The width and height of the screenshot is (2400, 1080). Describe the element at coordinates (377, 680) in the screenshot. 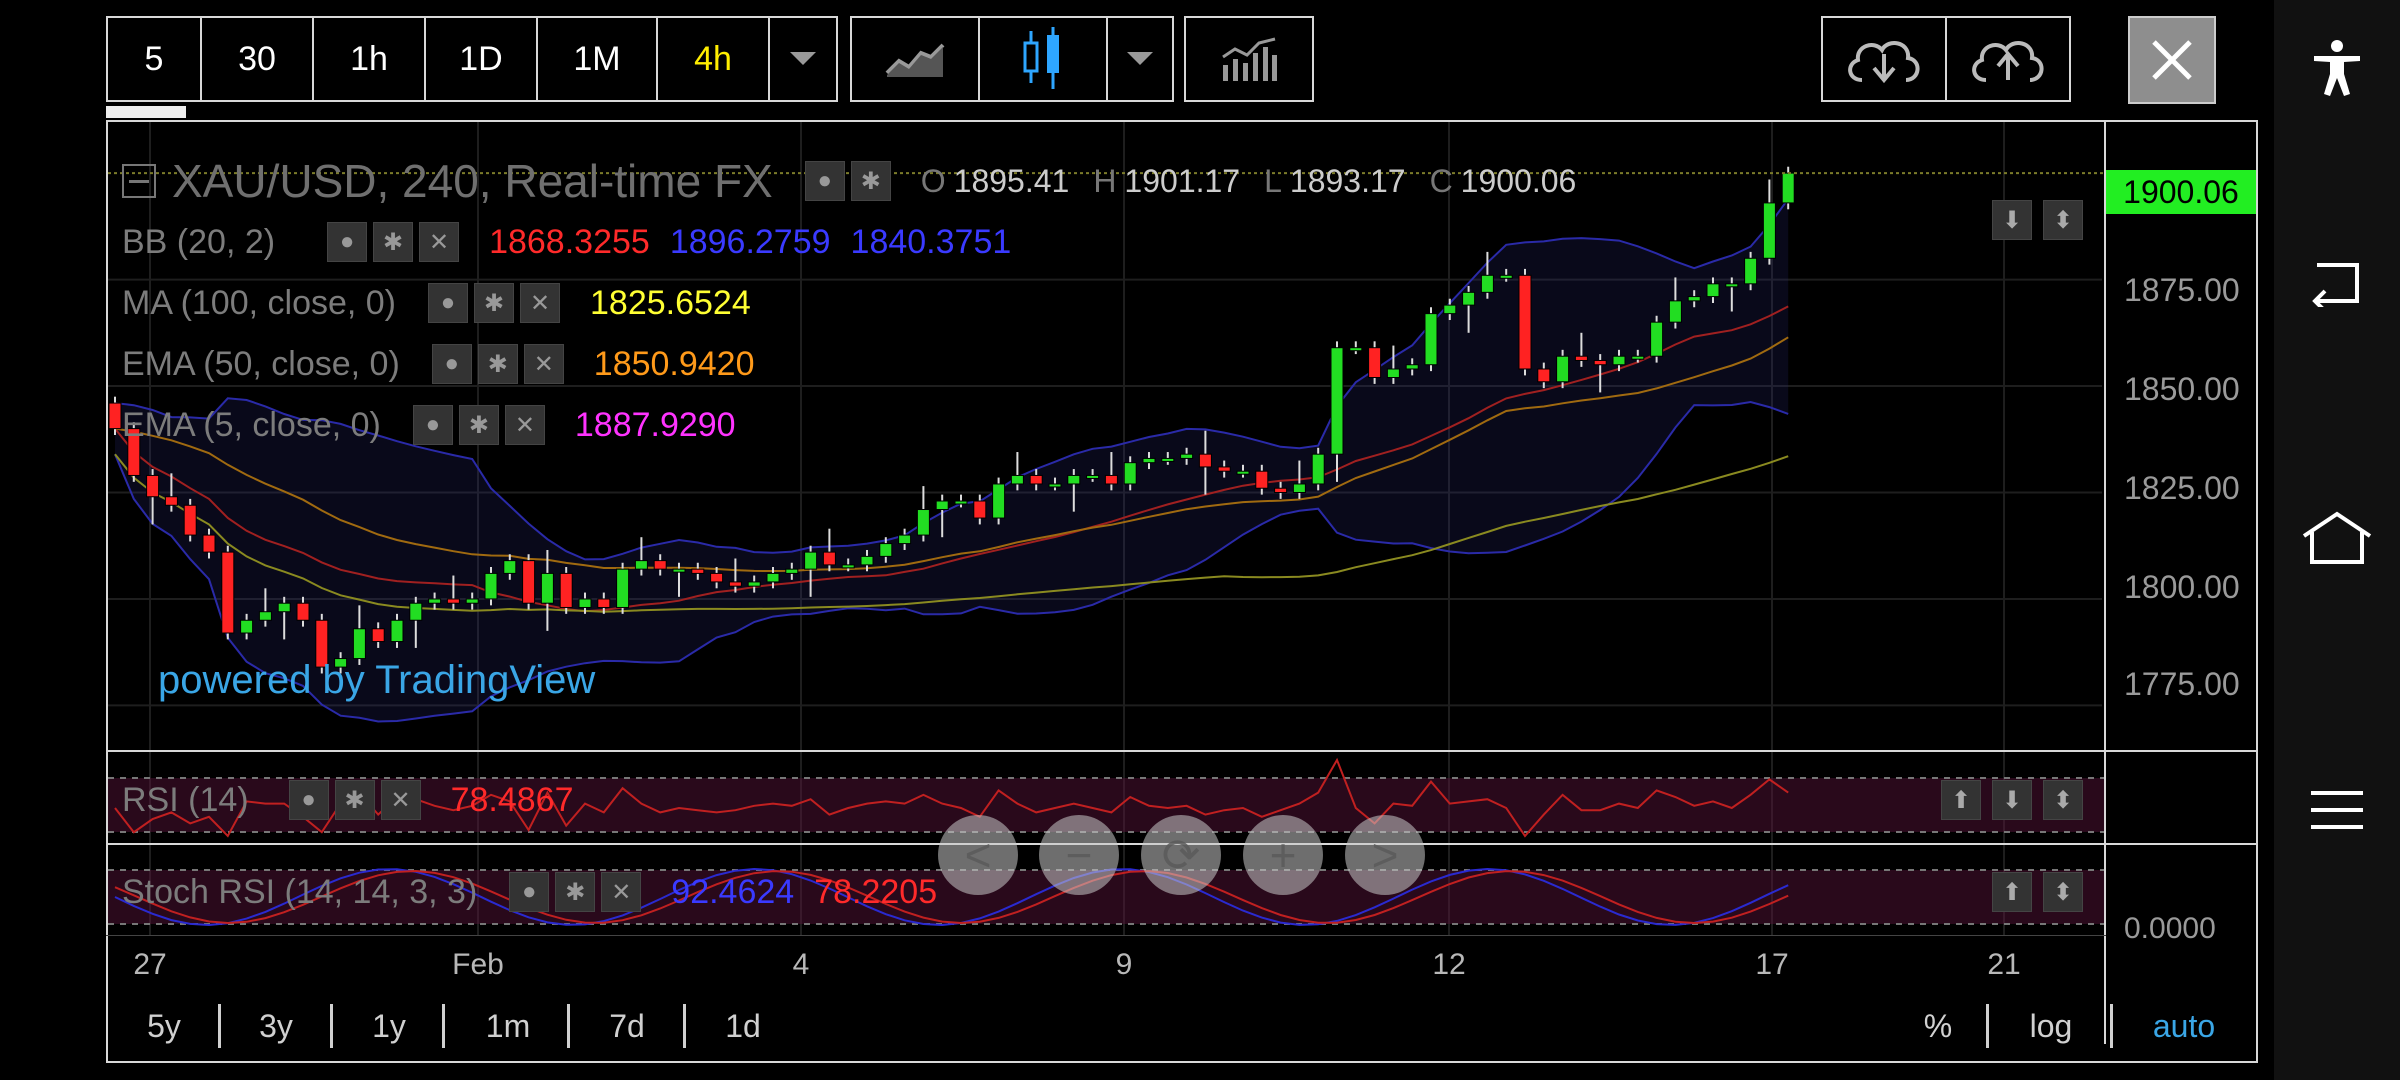

I see `tradingview-watermark: powered by TradingView` at that location.